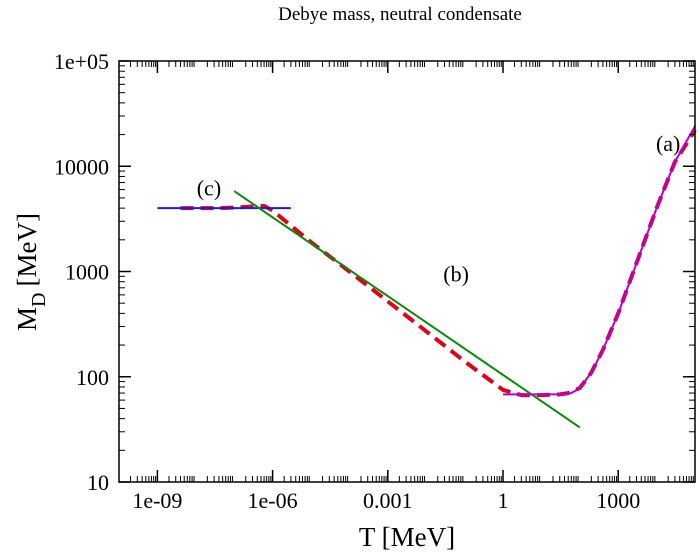  I want to click on x-tick-label: 0.001, so click(388, 500).